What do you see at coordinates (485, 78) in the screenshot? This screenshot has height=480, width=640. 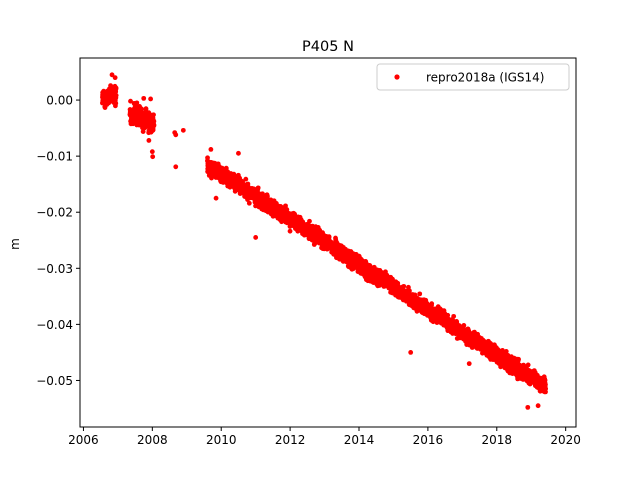 I see `legend-entry-label: repro2018a (IGS14)` at bounding box center [485, 78].